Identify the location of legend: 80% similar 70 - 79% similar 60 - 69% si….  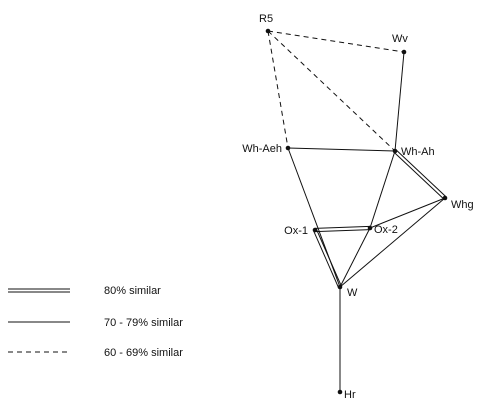
(95, 322).